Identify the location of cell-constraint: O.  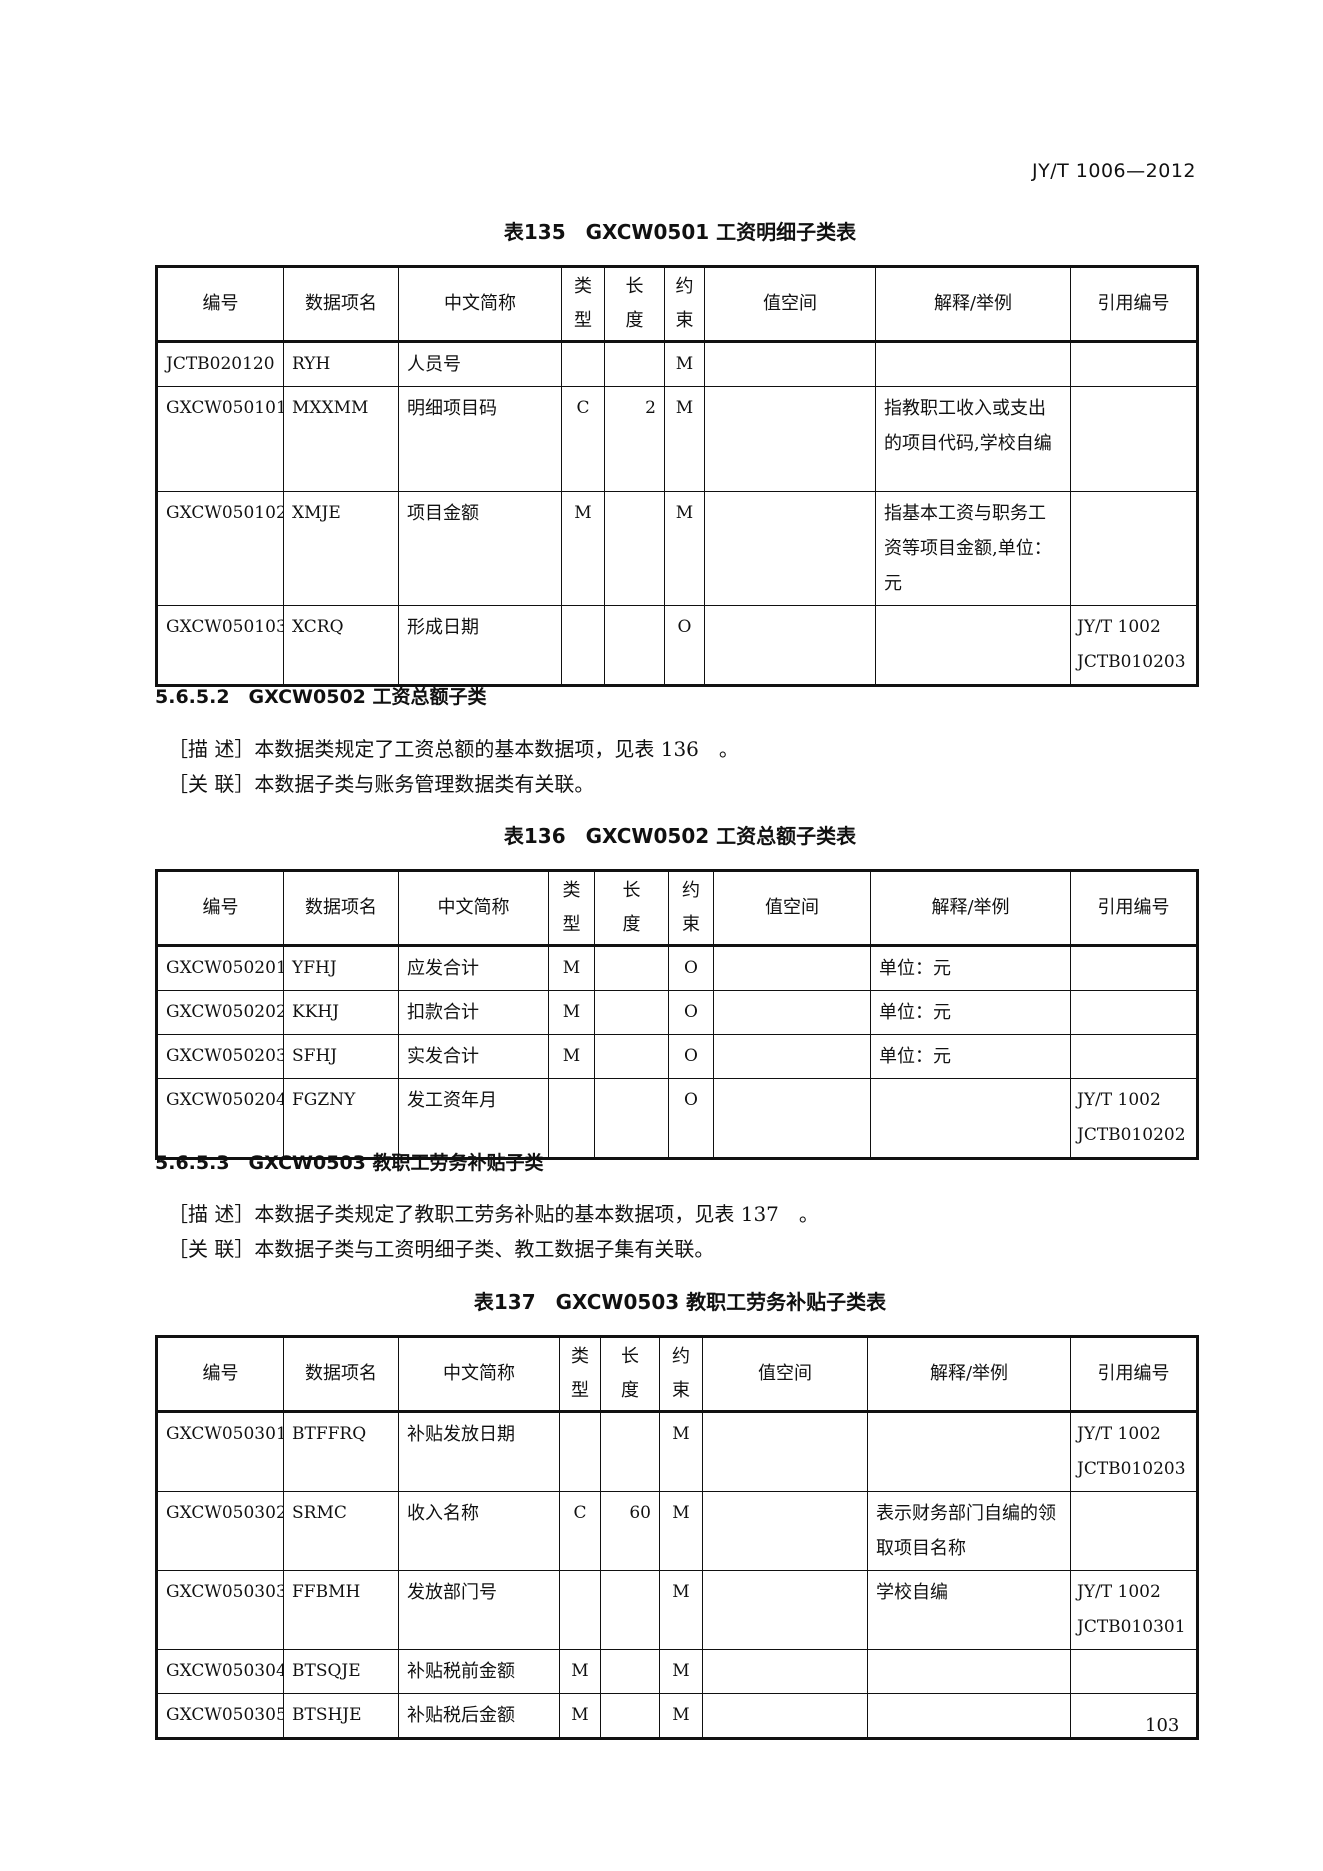
(684, 645).